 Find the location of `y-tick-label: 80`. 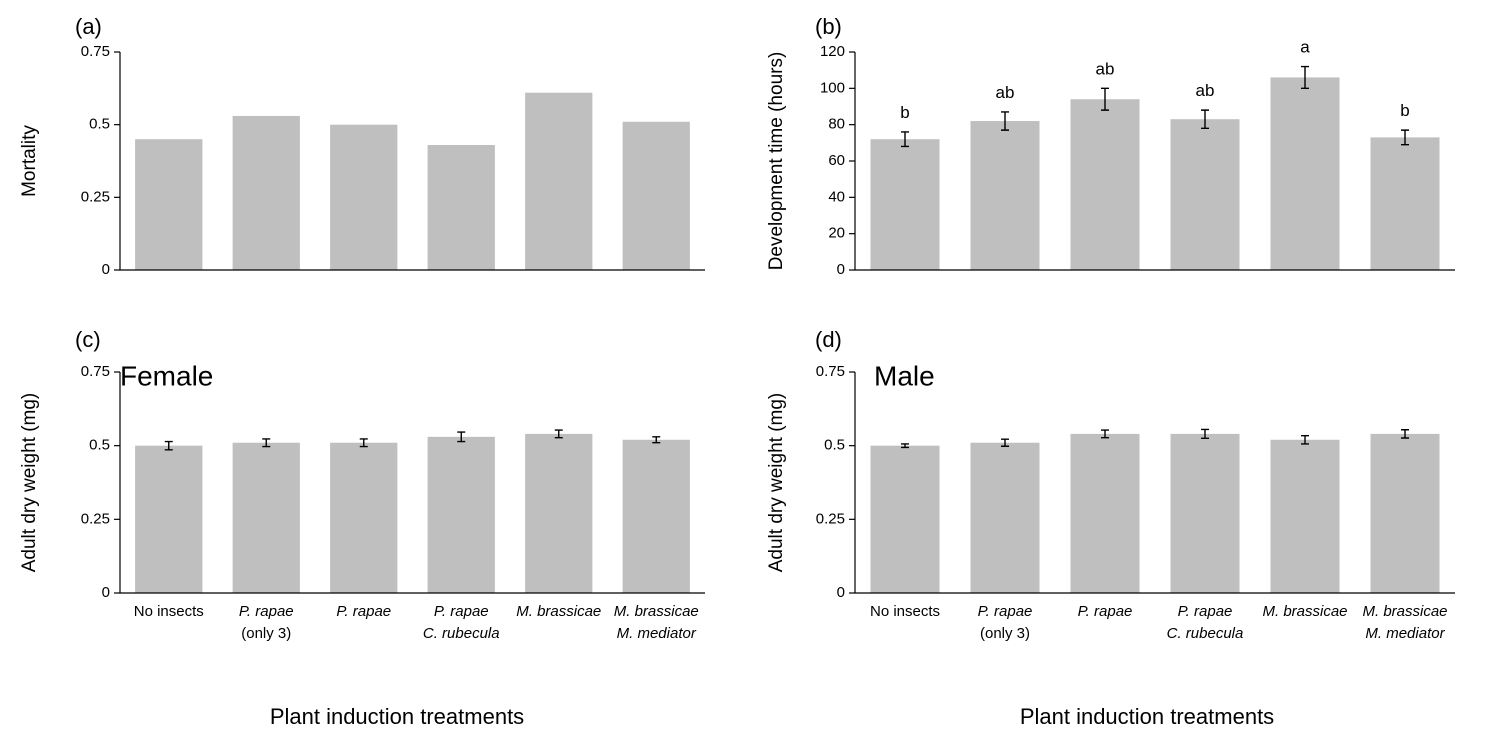

y-tick-label: 80 is located at coordinates (836, 124).